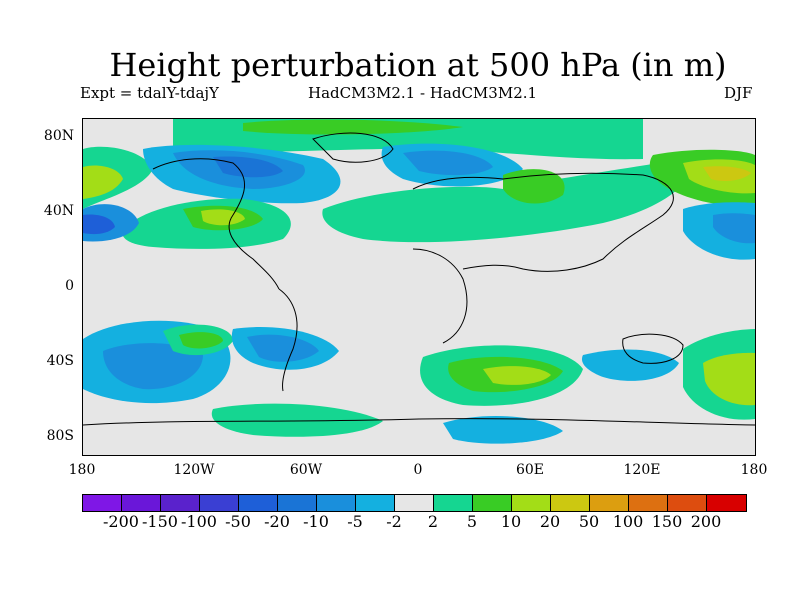 This screenshot has width=800, height=600. Describe the element at coordinates (589, 521) in the screenshot. I see `colorbar-label: 50` at that location.